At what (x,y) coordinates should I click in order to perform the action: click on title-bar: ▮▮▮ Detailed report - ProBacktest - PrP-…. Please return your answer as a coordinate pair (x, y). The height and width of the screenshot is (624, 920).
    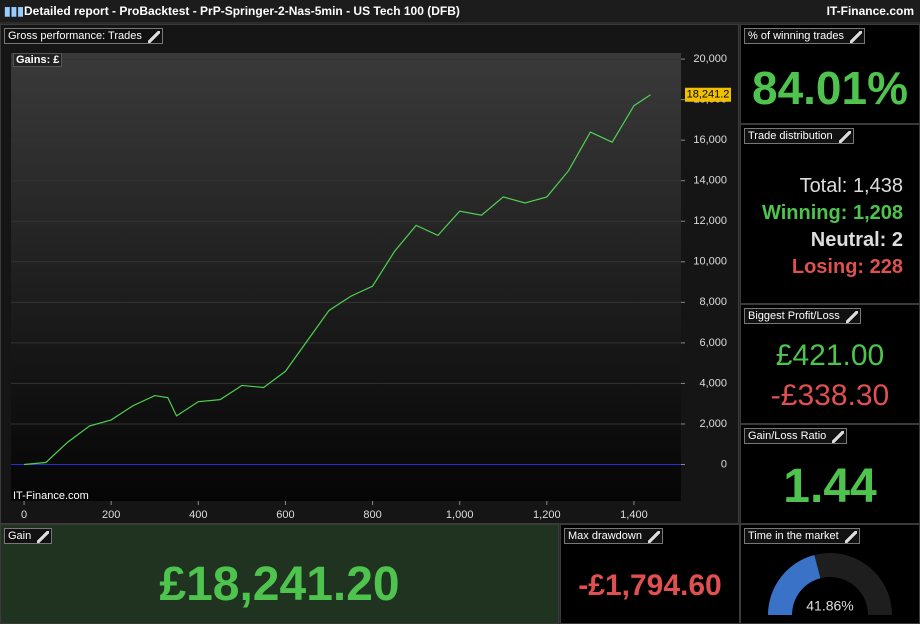
    Looking at the image, I should click on (460, 11).